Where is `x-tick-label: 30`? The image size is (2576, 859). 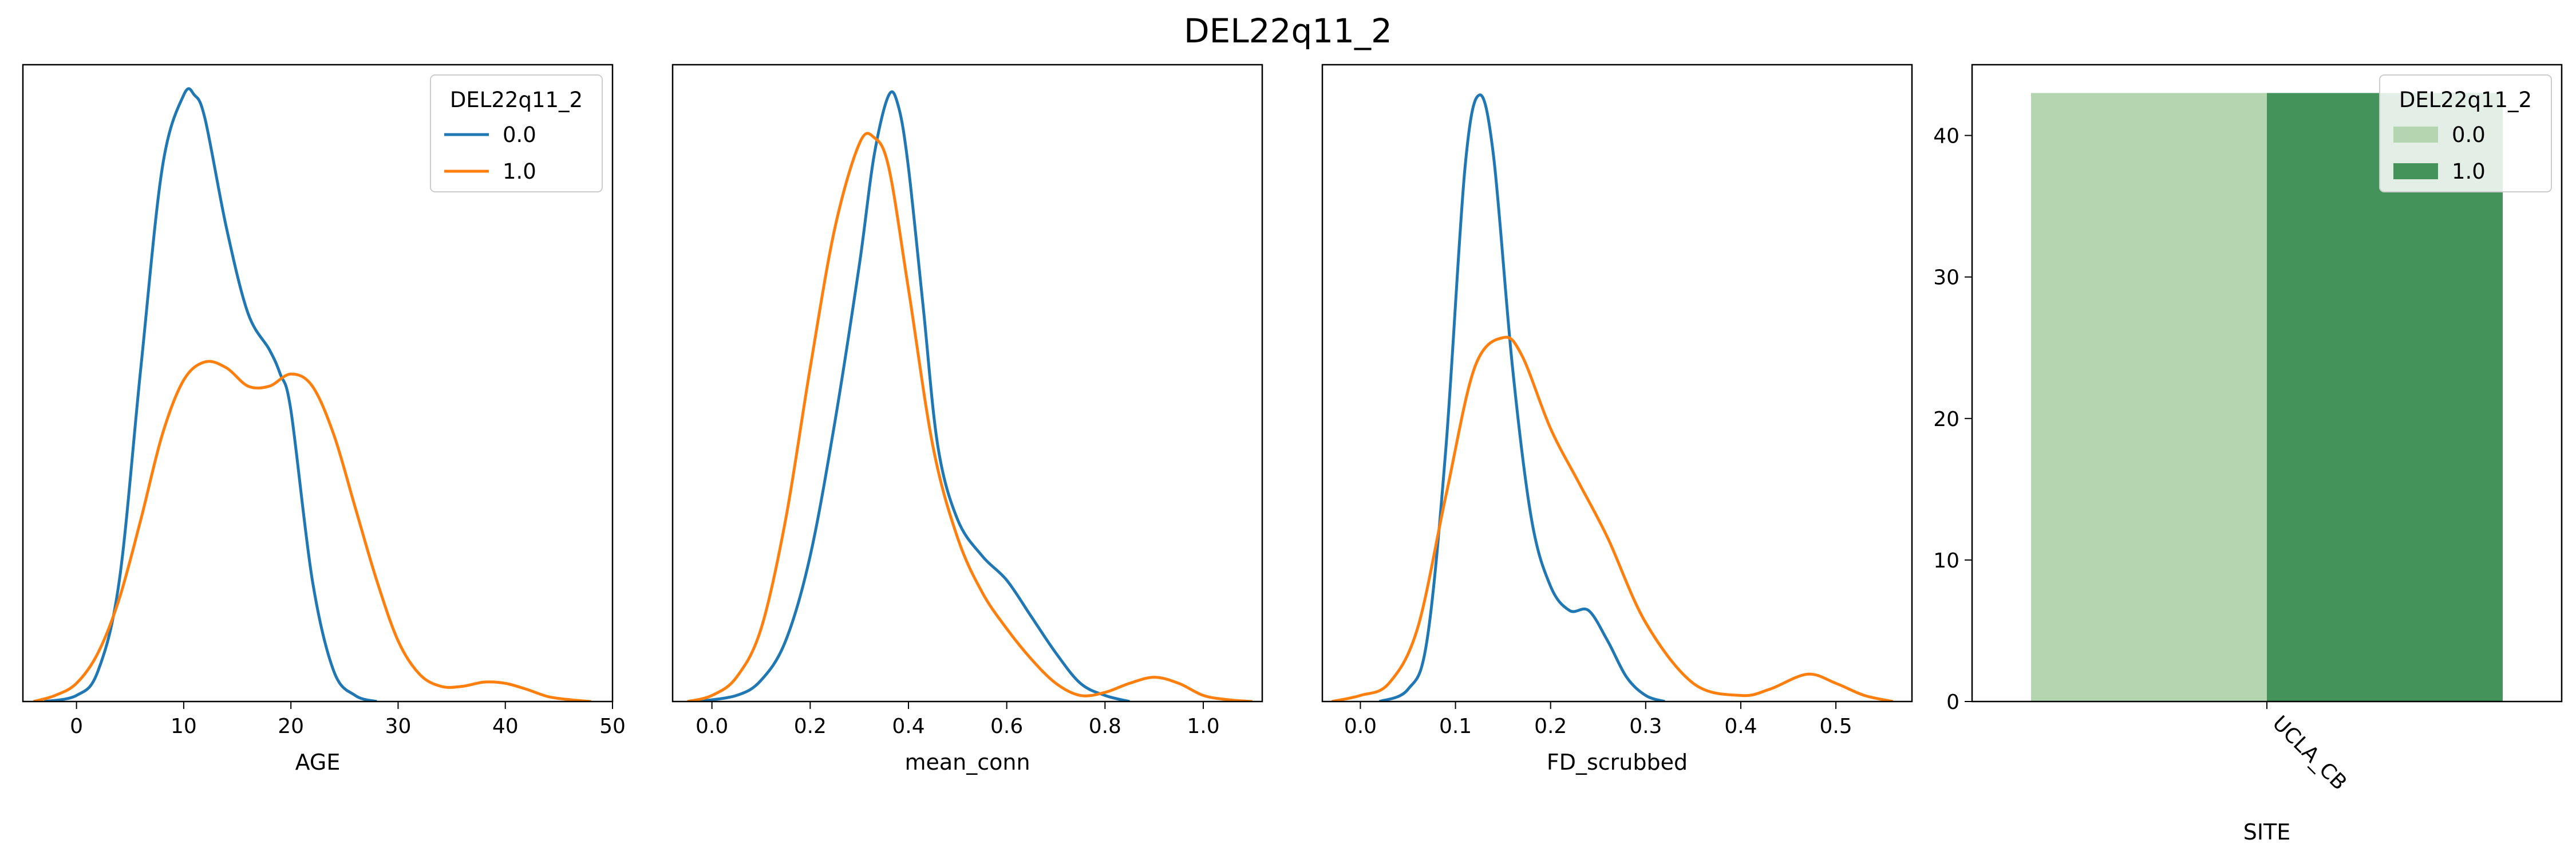 x-tick-label: 30 is located at coordinates (398, 726).